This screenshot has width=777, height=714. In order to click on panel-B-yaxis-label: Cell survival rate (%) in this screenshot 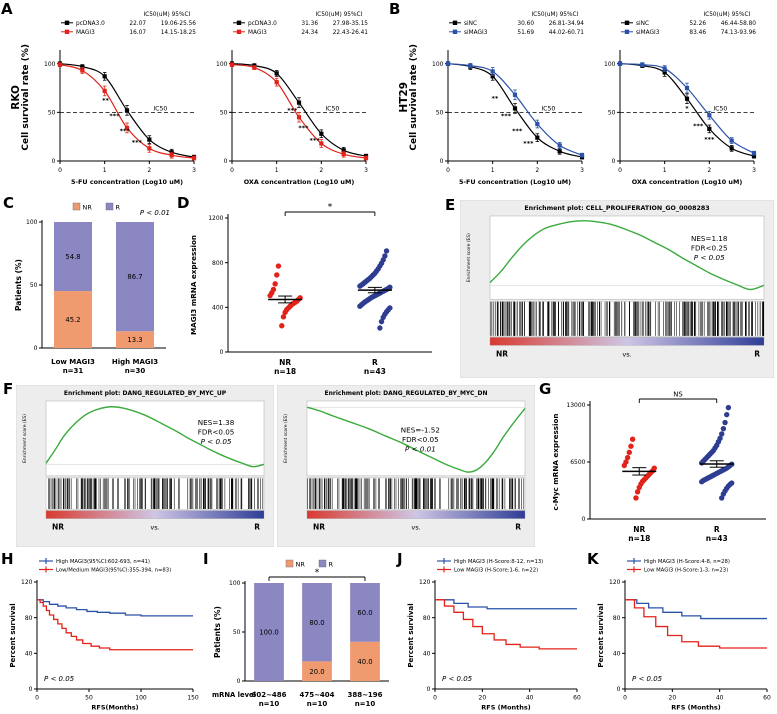, I will do `click(413, 97)`.